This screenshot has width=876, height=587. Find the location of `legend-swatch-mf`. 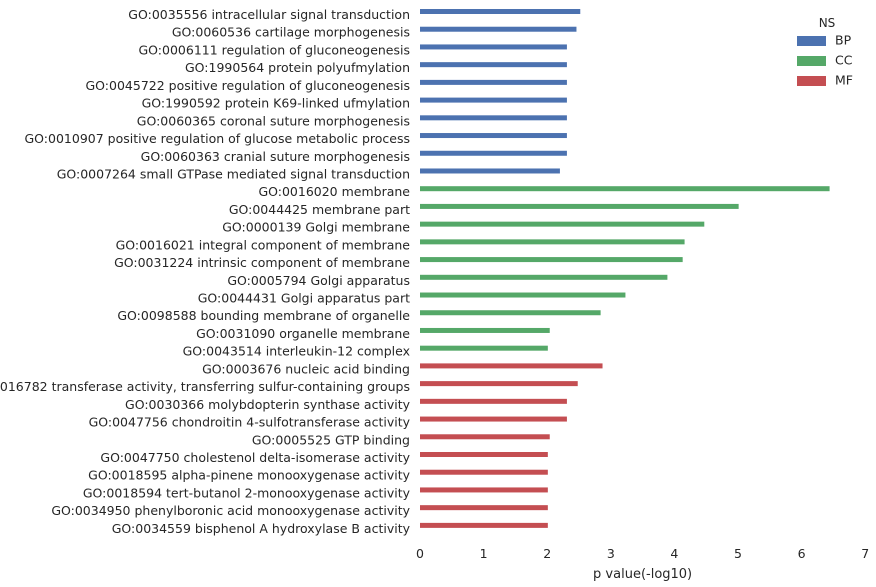

legend-swatch-mf is located at coordinates (811, 81).